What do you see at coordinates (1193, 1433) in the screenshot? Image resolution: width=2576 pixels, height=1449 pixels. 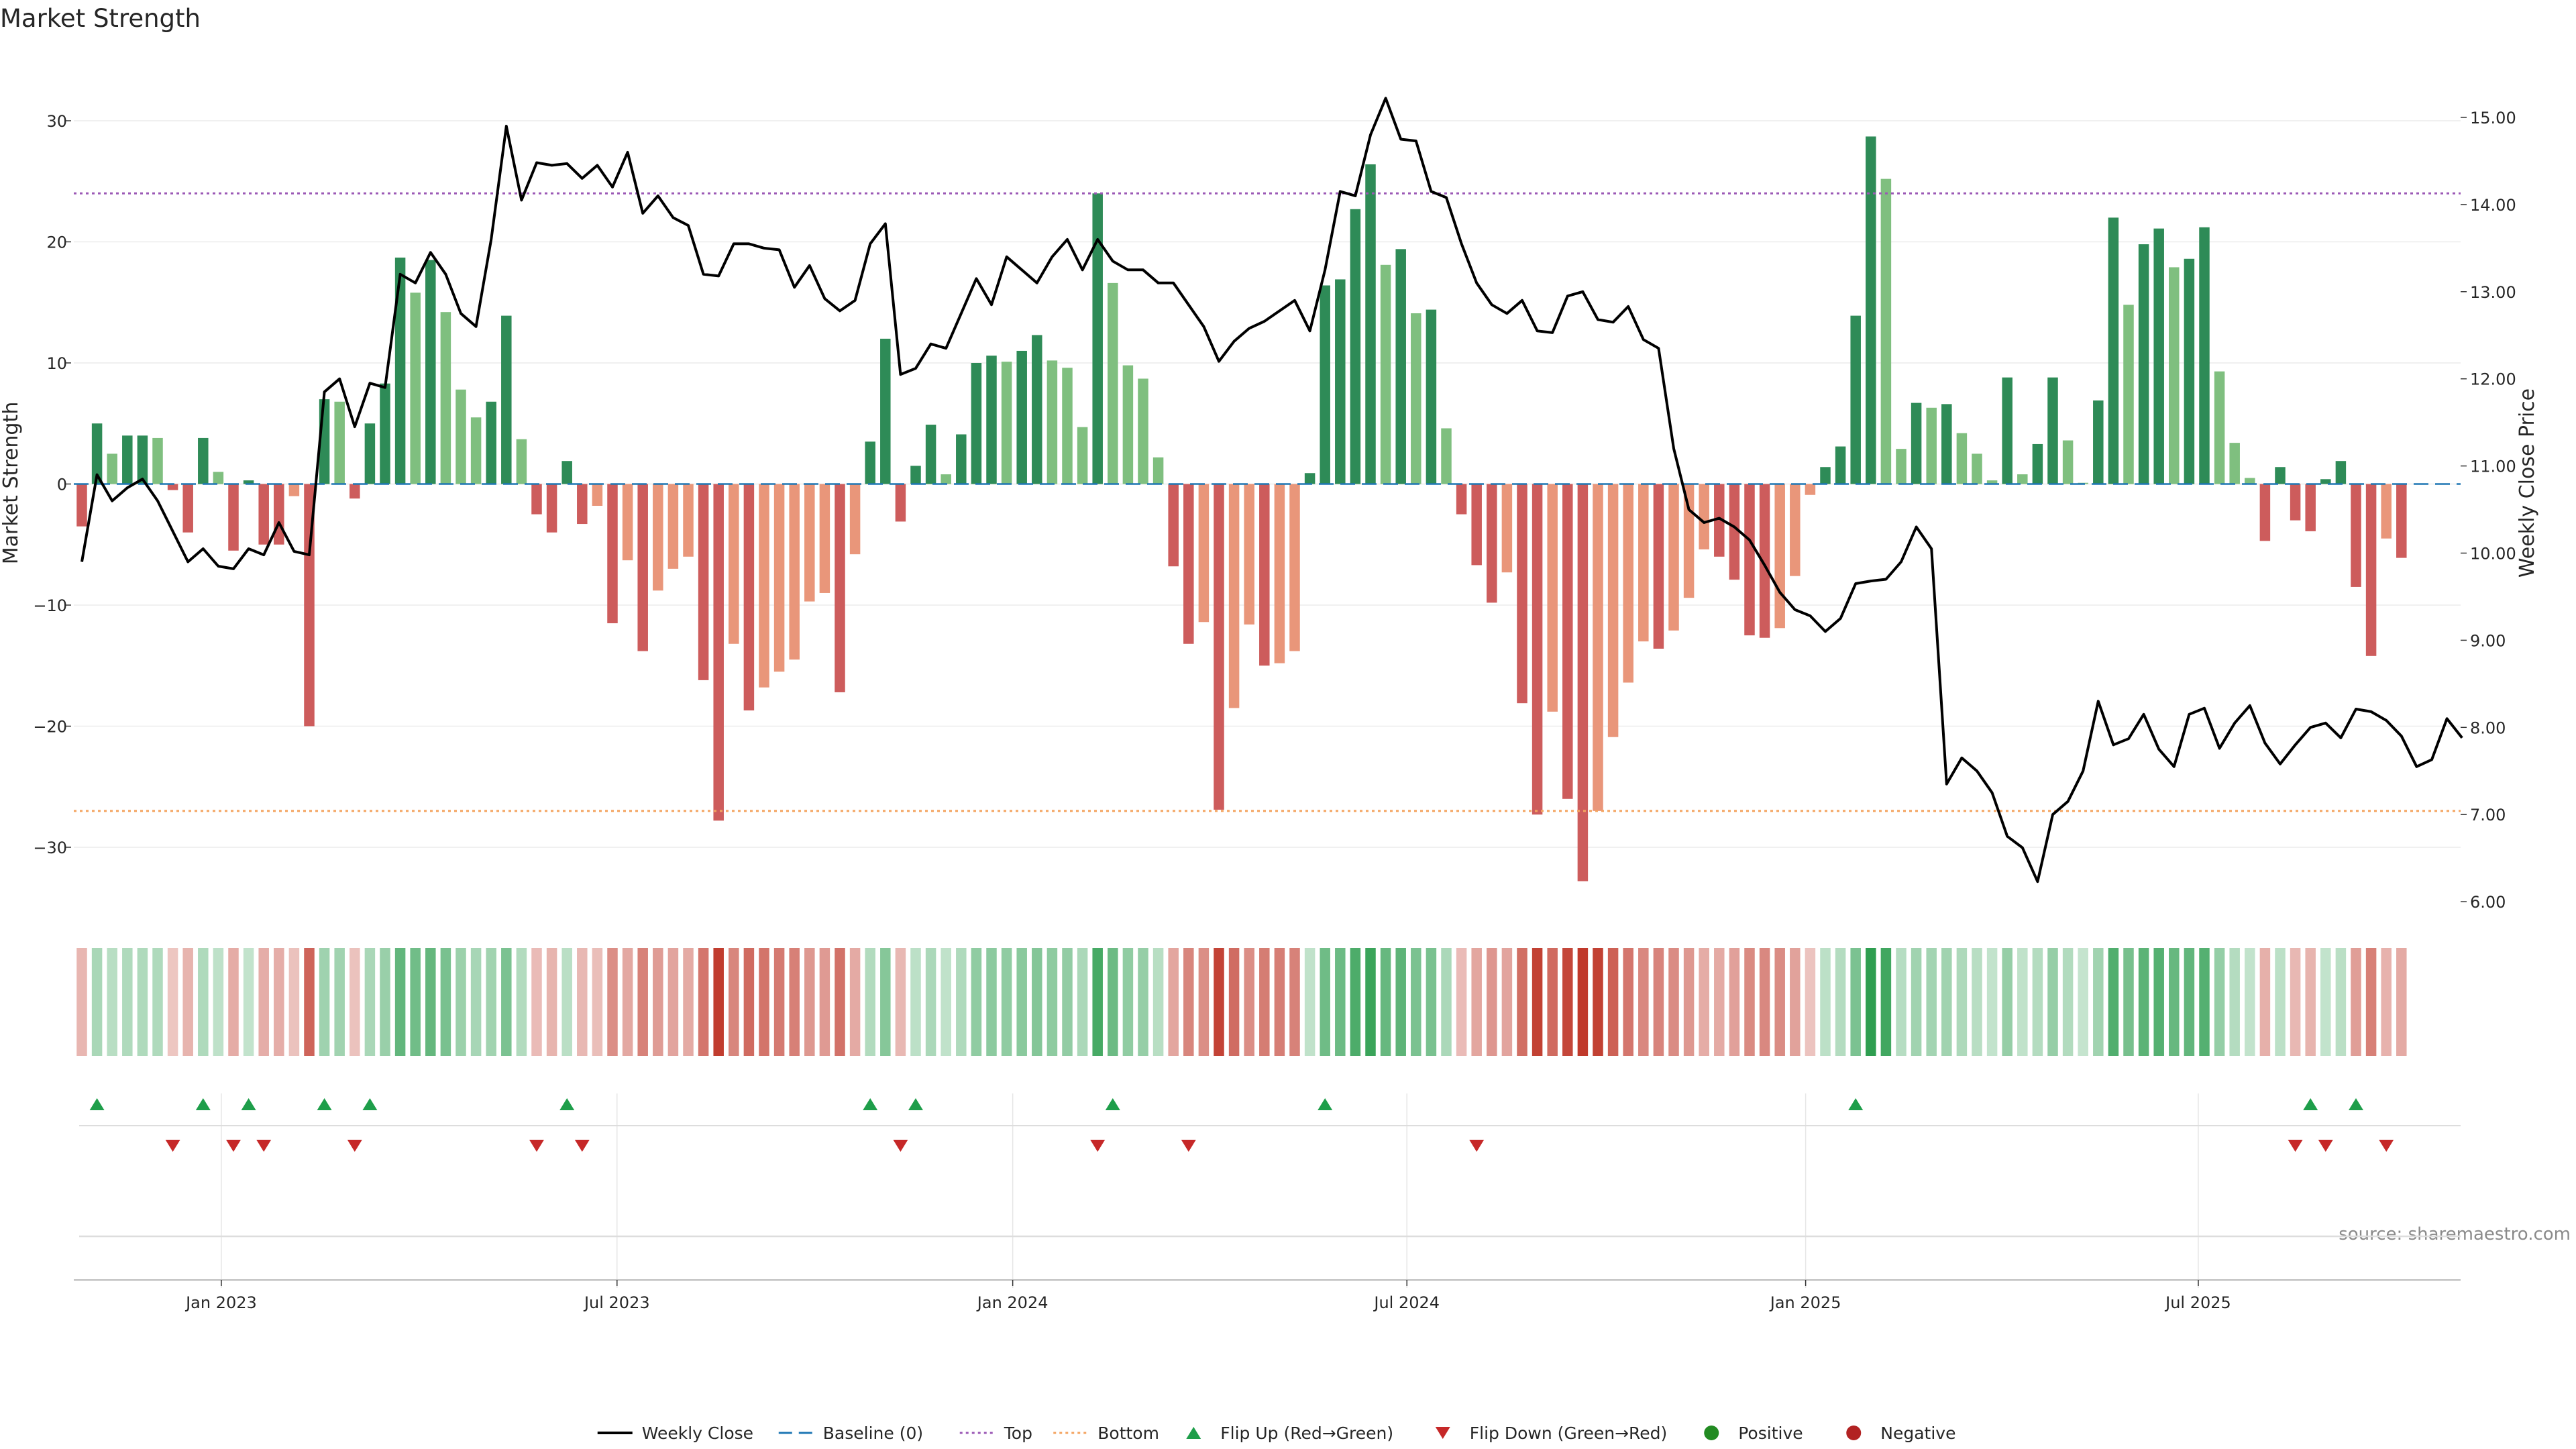 I see `legend-swatch-flip-up` at bounding box center [1193, 1433].